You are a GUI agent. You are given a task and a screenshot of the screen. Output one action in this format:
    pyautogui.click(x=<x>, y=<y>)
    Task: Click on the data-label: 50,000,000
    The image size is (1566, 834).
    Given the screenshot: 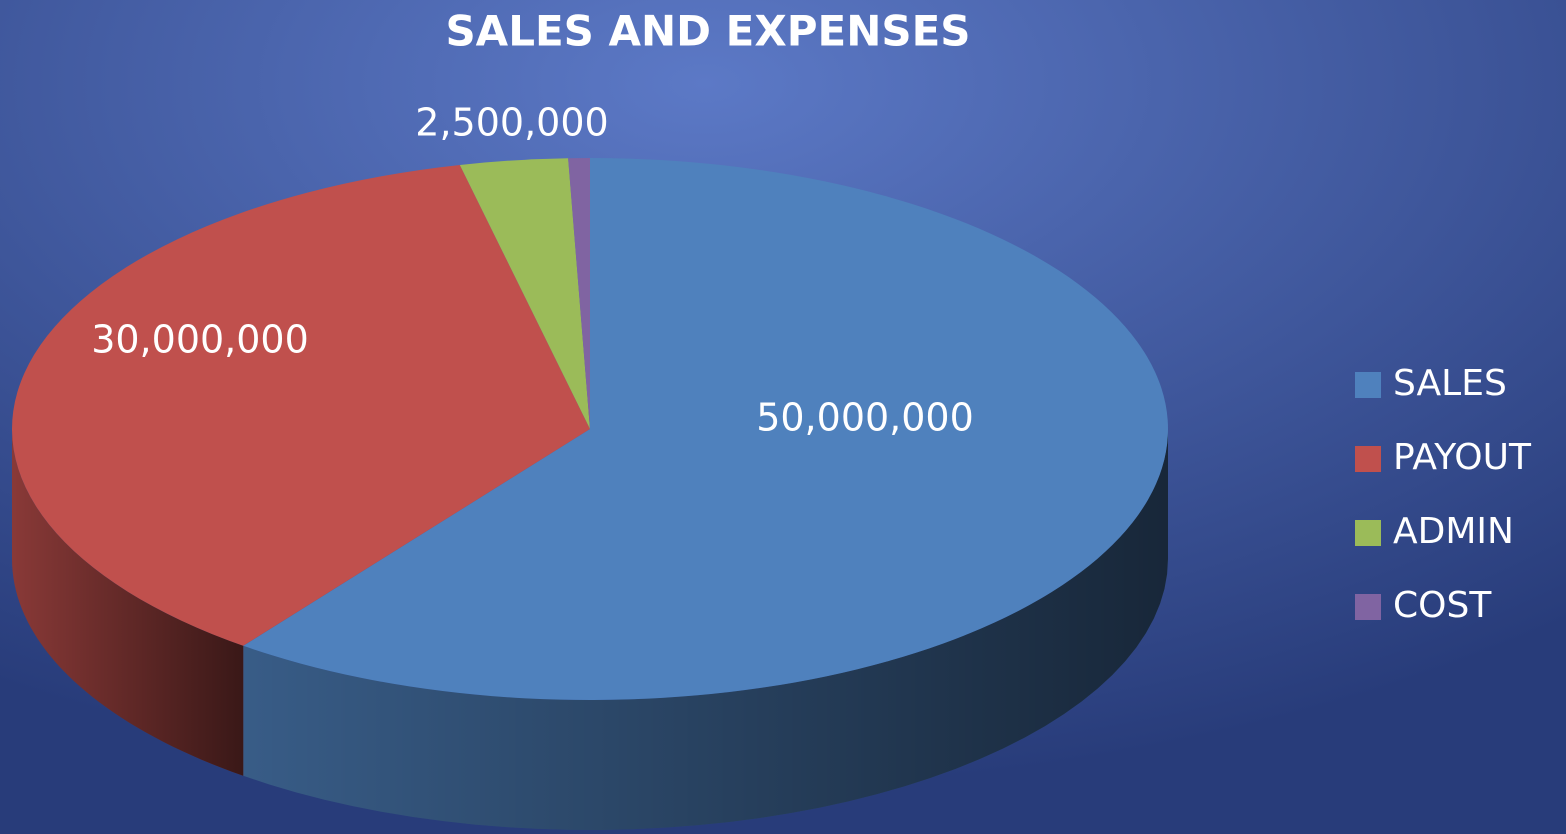 What is the action you would take?
    pyautogui.click(x=865, y=418)
    